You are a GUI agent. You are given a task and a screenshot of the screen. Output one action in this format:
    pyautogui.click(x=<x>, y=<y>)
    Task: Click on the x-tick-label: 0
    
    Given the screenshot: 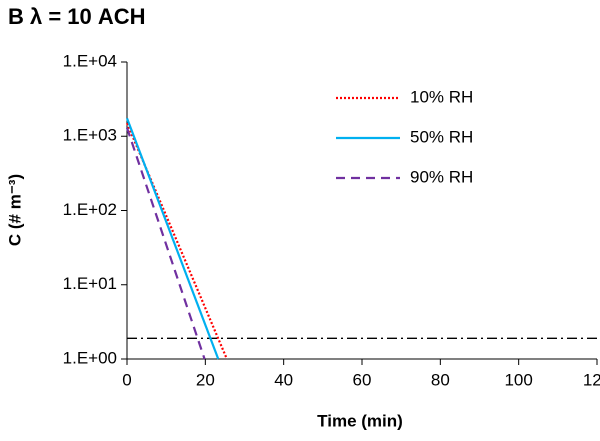 What is the action you would take?
    pyautogui.click(x=126, y=379)
    